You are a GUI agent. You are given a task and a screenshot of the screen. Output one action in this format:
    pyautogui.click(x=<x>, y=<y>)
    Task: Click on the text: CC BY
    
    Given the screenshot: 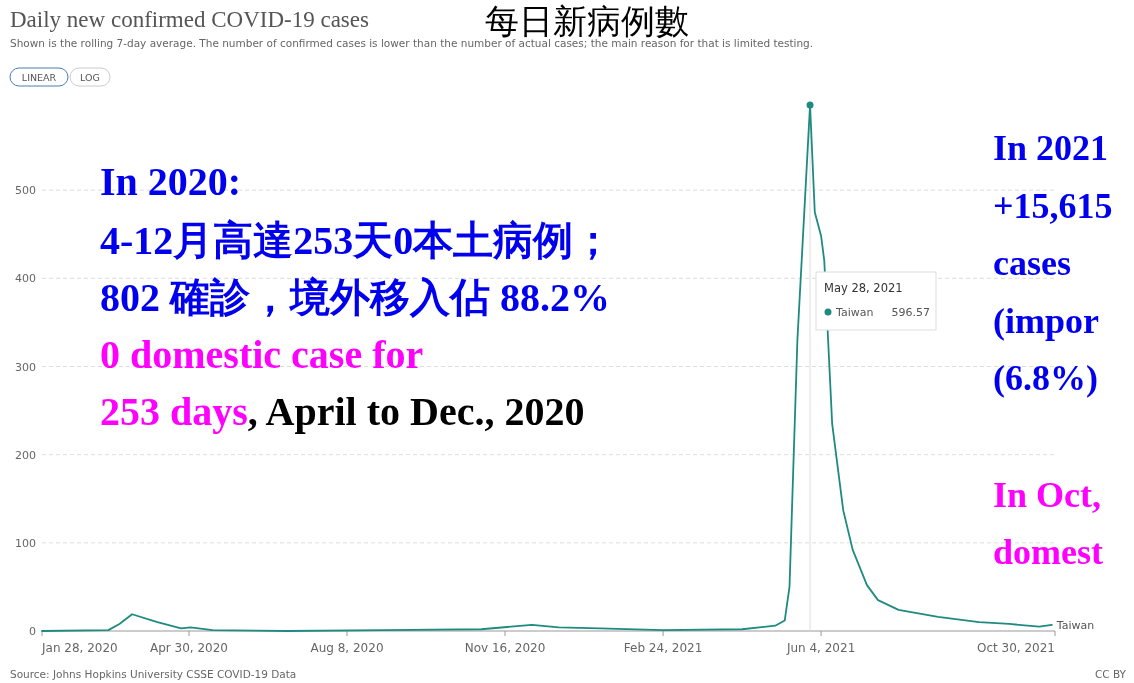 What is the action you would take?
    pyautogui.click(x=1110, y=674)
    